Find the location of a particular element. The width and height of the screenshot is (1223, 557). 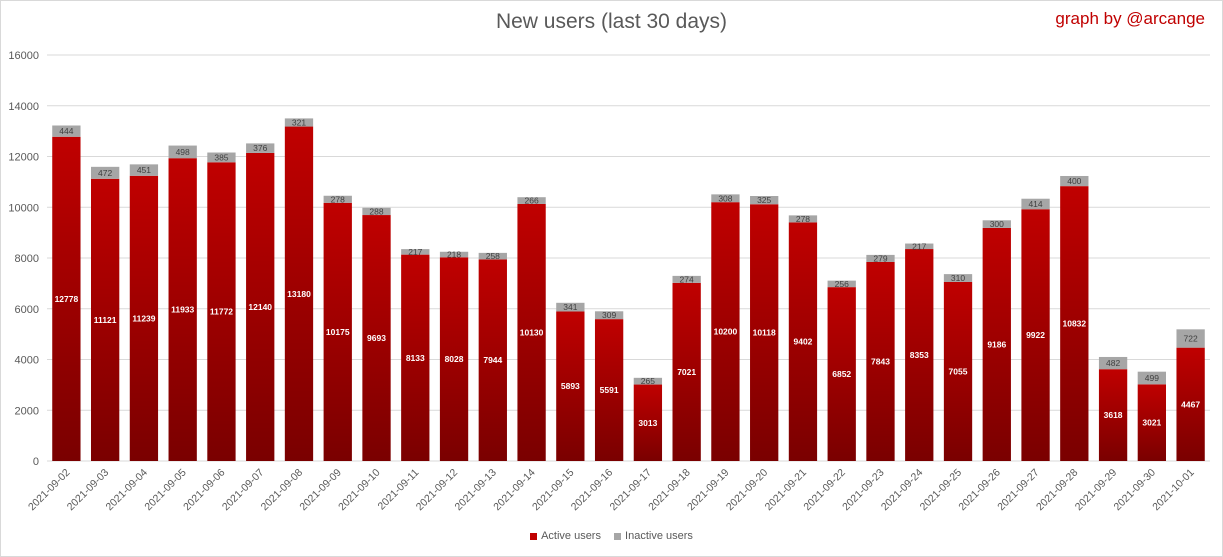

data-label-active: 7944 is located at coordinates (492, 360).